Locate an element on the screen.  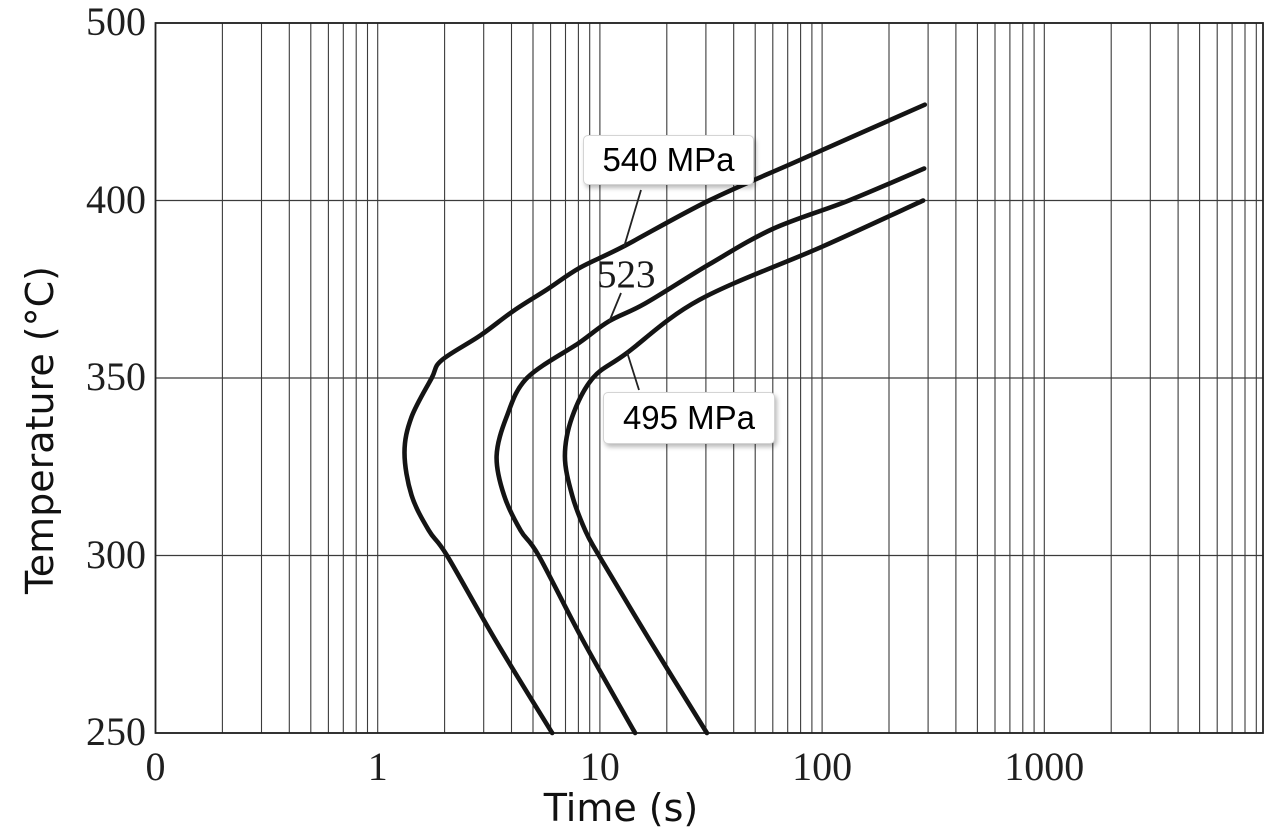
x-tick-label: 10 is located at coordinates (599, 766).